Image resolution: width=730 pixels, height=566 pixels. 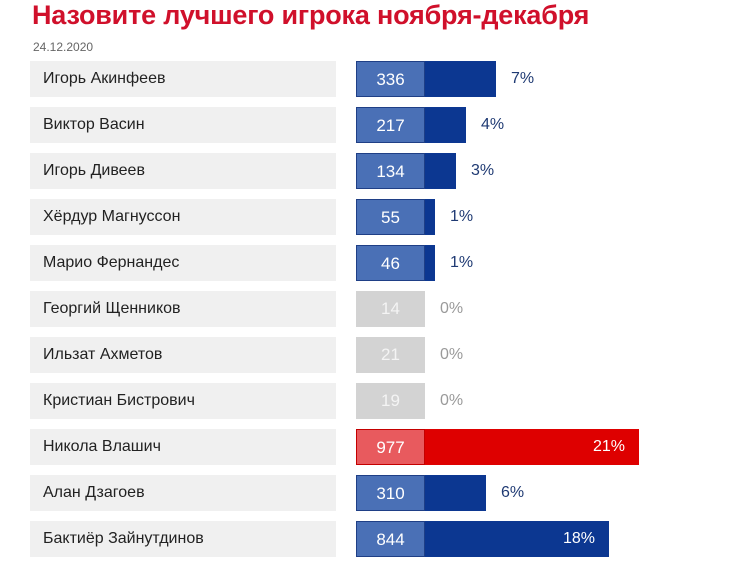 I want to click on poll-date: 24.12.2020, so click(x=63, y=47).